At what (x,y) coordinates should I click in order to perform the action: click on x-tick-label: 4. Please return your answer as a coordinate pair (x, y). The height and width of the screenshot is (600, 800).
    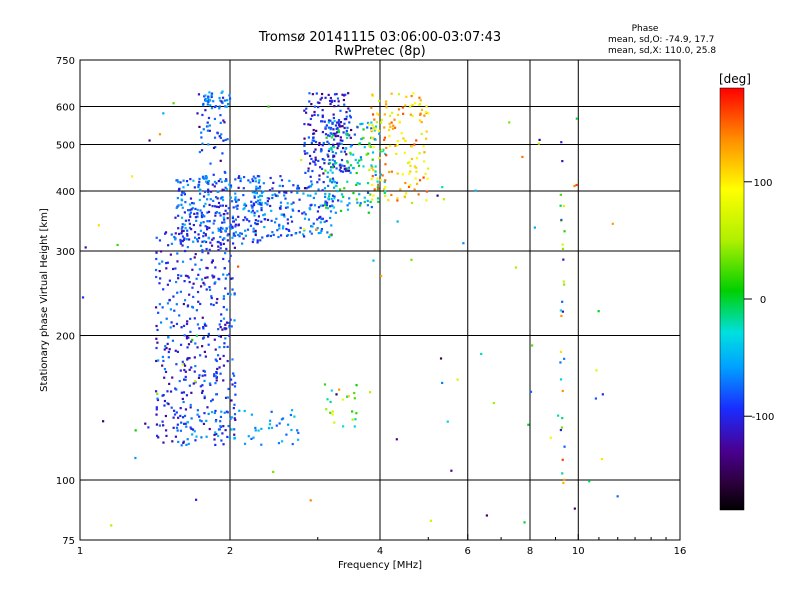
    Looking at the image, I should click on (380, 551).